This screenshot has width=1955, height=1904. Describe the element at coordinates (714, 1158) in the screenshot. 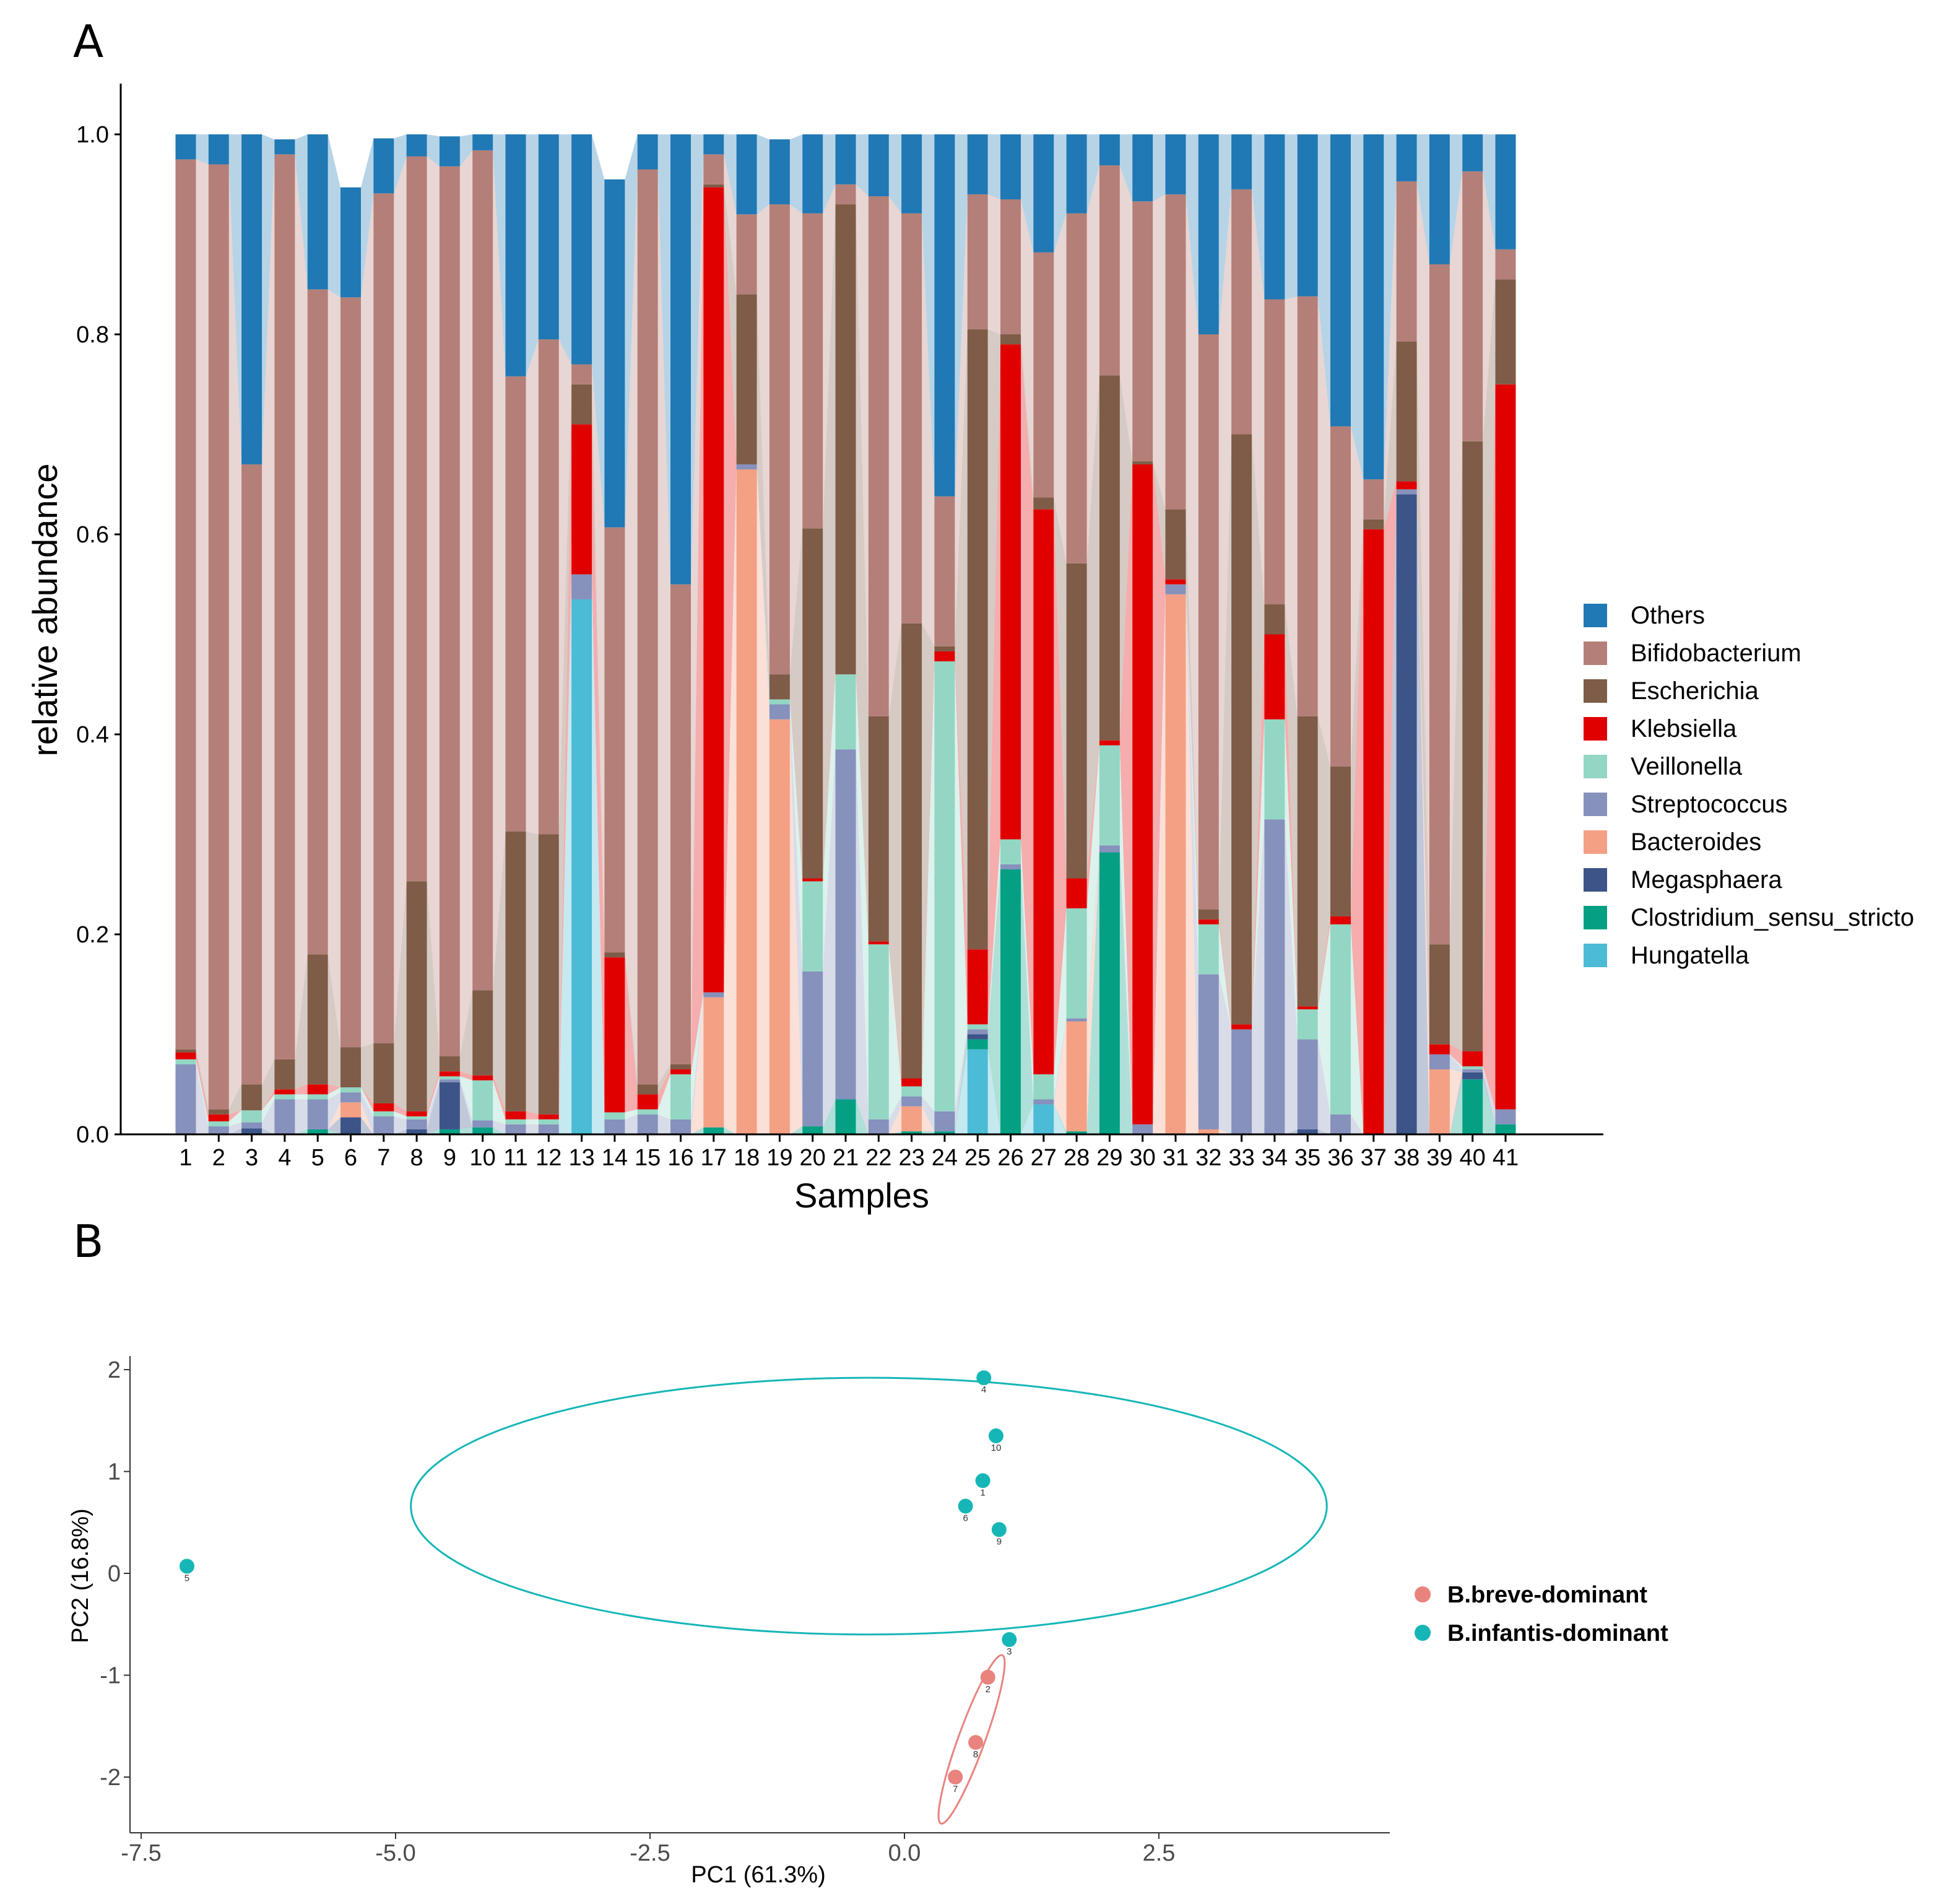

I see `x-tick-label: 17` at that location.